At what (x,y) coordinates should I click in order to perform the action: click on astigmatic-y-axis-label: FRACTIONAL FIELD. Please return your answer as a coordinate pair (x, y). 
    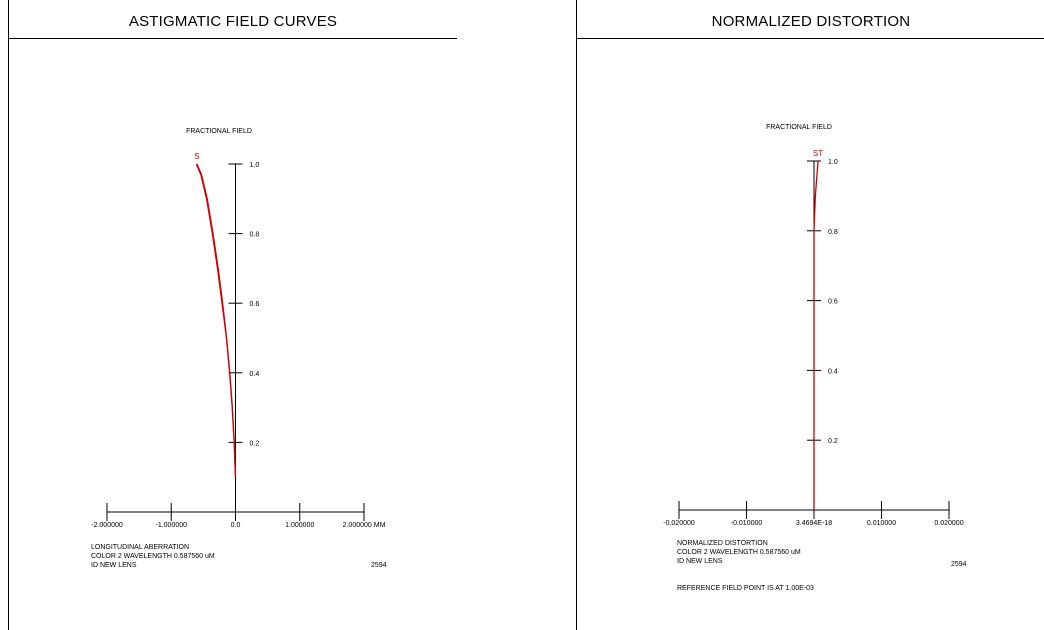
    Looking at the image, I should click on (219, 131).